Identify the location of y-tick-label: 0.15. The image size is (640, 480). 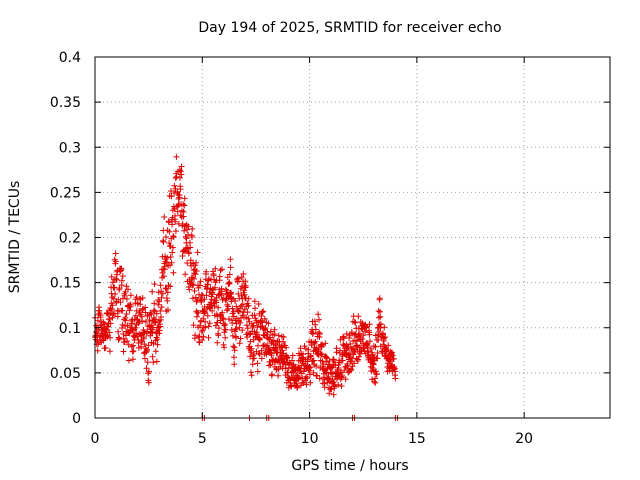
(65, 284).